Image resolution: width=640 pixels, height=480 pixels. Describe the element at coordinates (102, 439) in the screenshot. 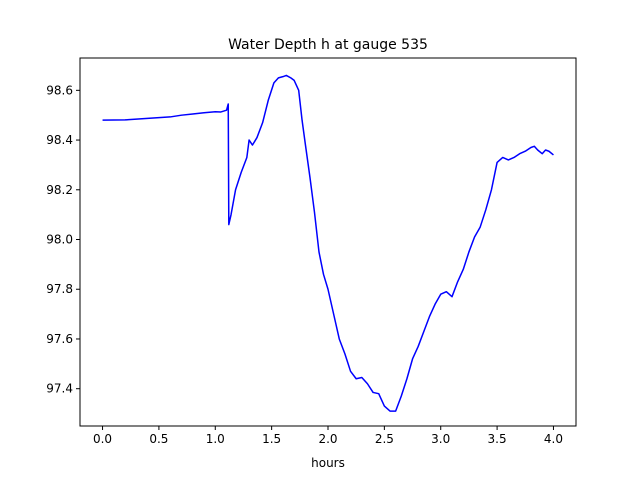

I see `x-tick-label: 0.0` at that location.